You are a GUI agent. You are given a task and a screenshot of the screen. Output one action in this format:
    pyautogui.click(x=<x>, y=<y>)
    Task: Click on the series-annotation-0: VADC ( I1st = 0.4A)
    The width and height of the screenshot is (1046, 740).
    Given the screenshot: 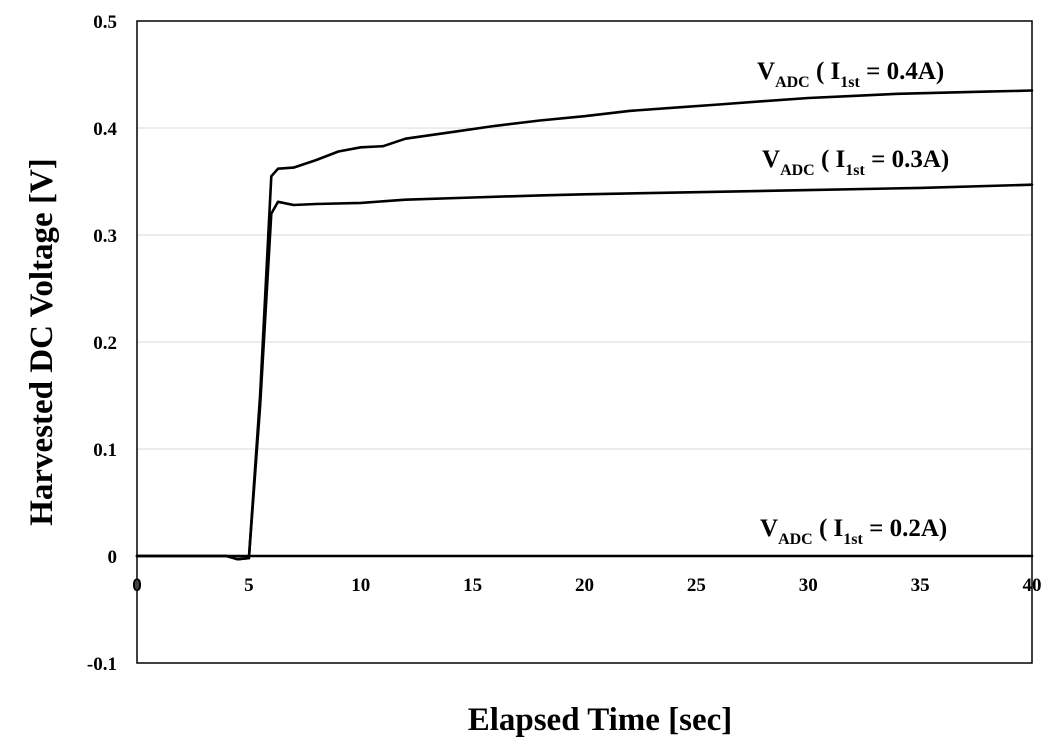 What is the action you would take?
    pyautogui.click(x=850, y=74)
    